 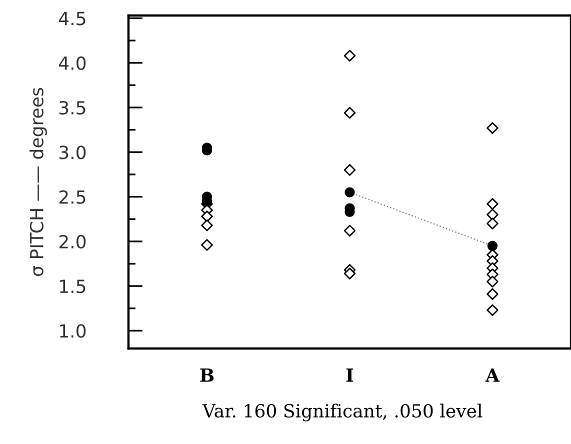 I want to click on x-tick-label: I, so click(x=350, y=375).